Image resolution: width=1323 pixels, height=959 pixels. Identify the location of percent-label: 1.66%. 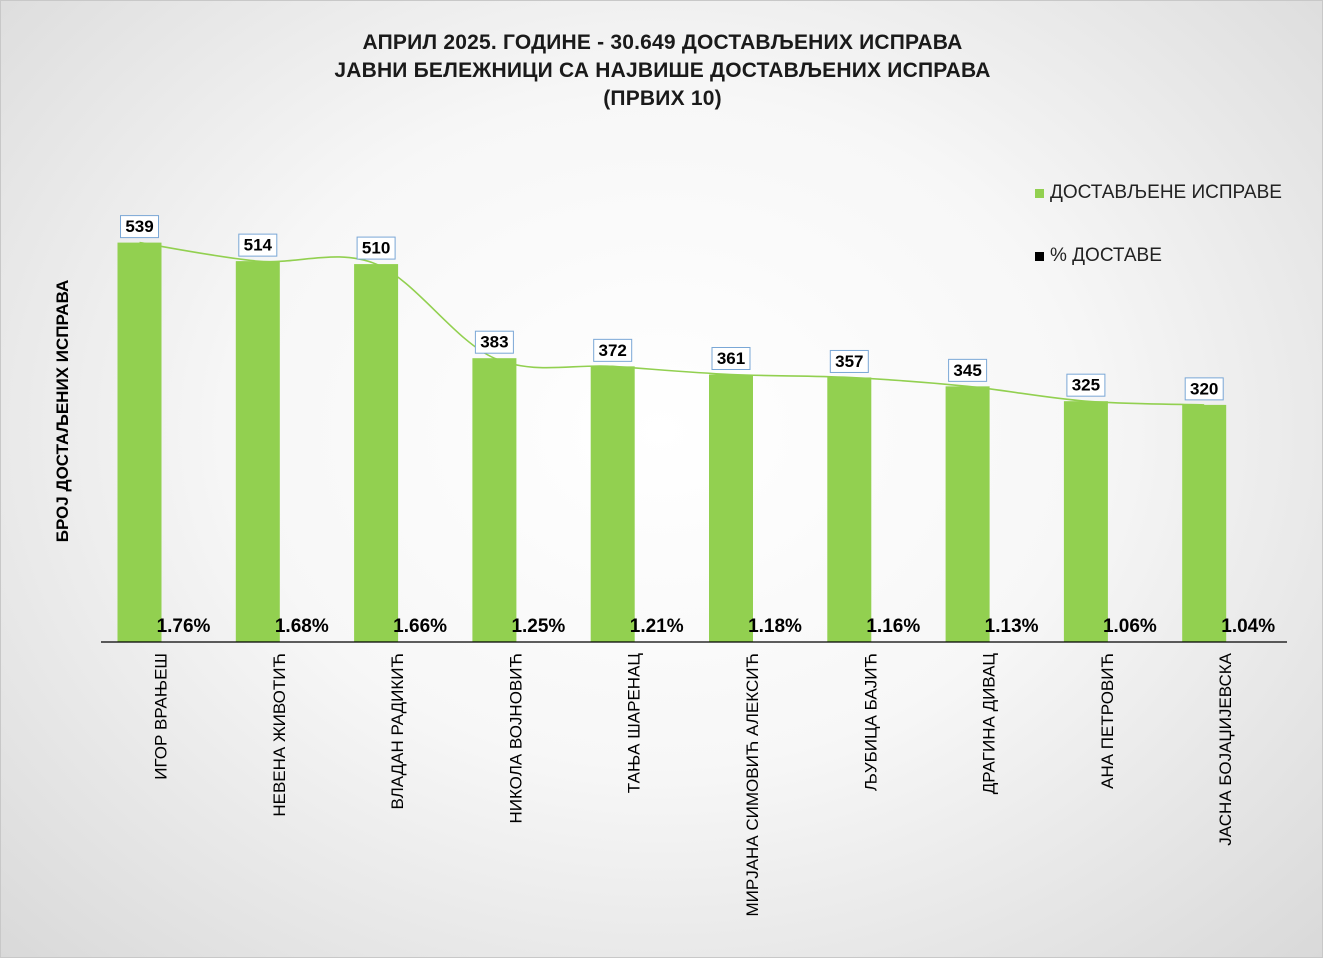
(420, 626).